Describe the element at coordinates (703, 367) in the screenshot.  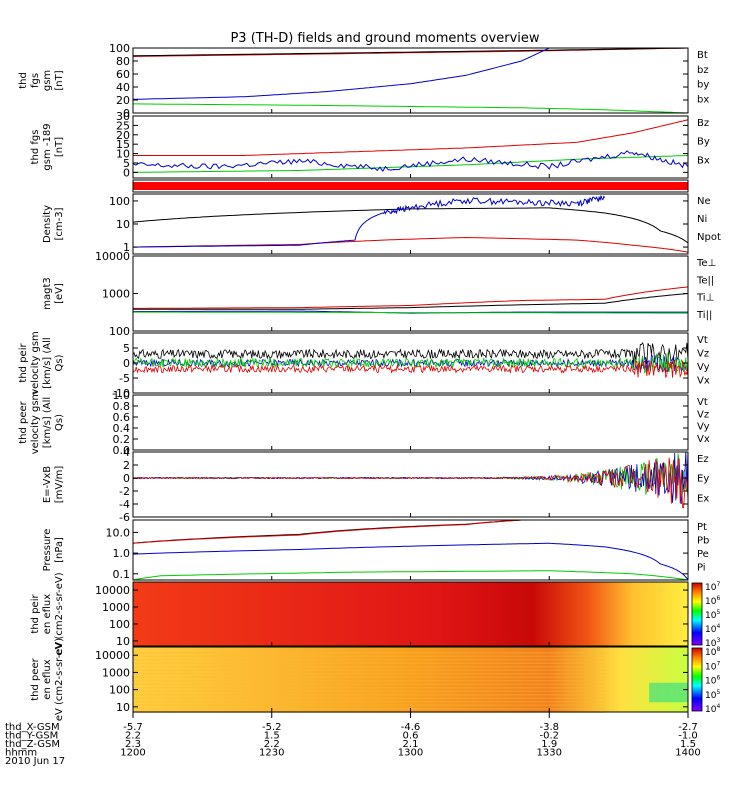
I see `legend-entry: Vy` at that location.